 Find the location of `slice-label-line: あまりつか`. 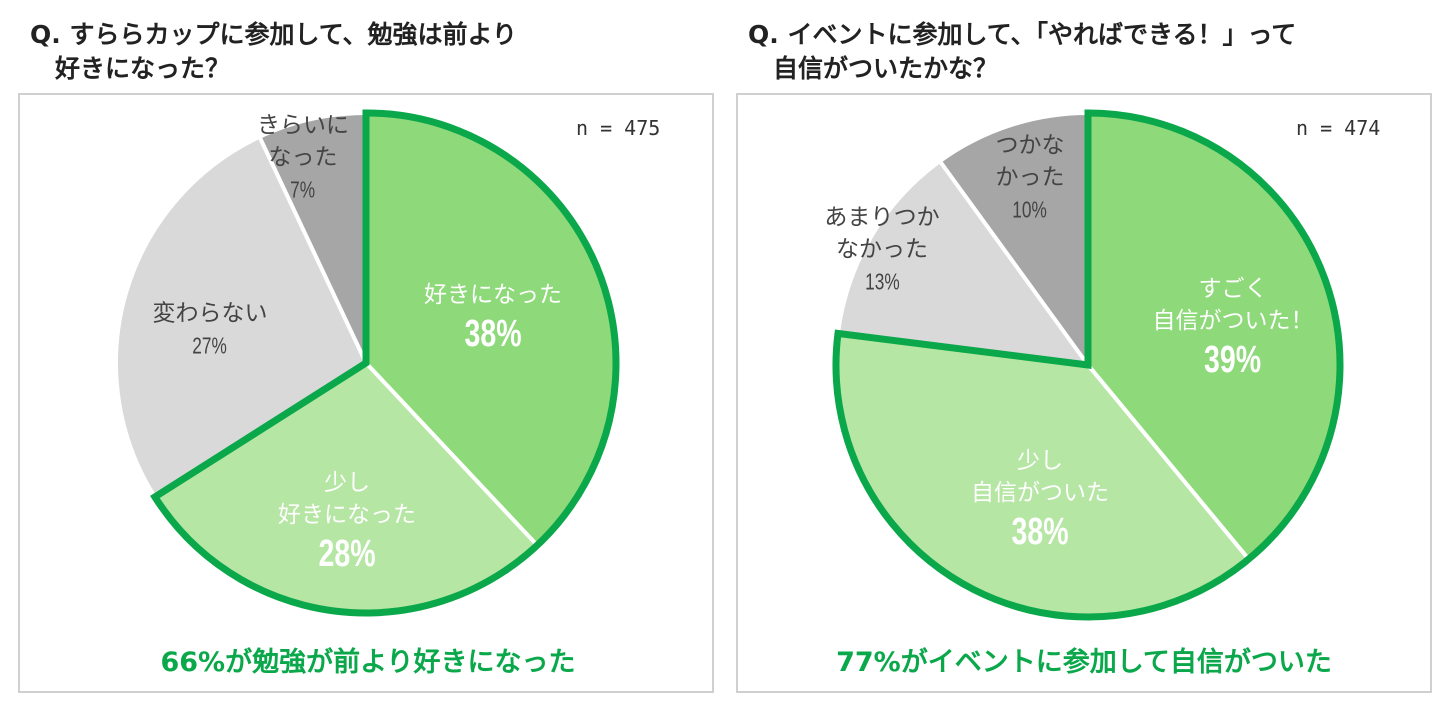

slice-label-line: あまりつか is located at coordinates (882, 217).